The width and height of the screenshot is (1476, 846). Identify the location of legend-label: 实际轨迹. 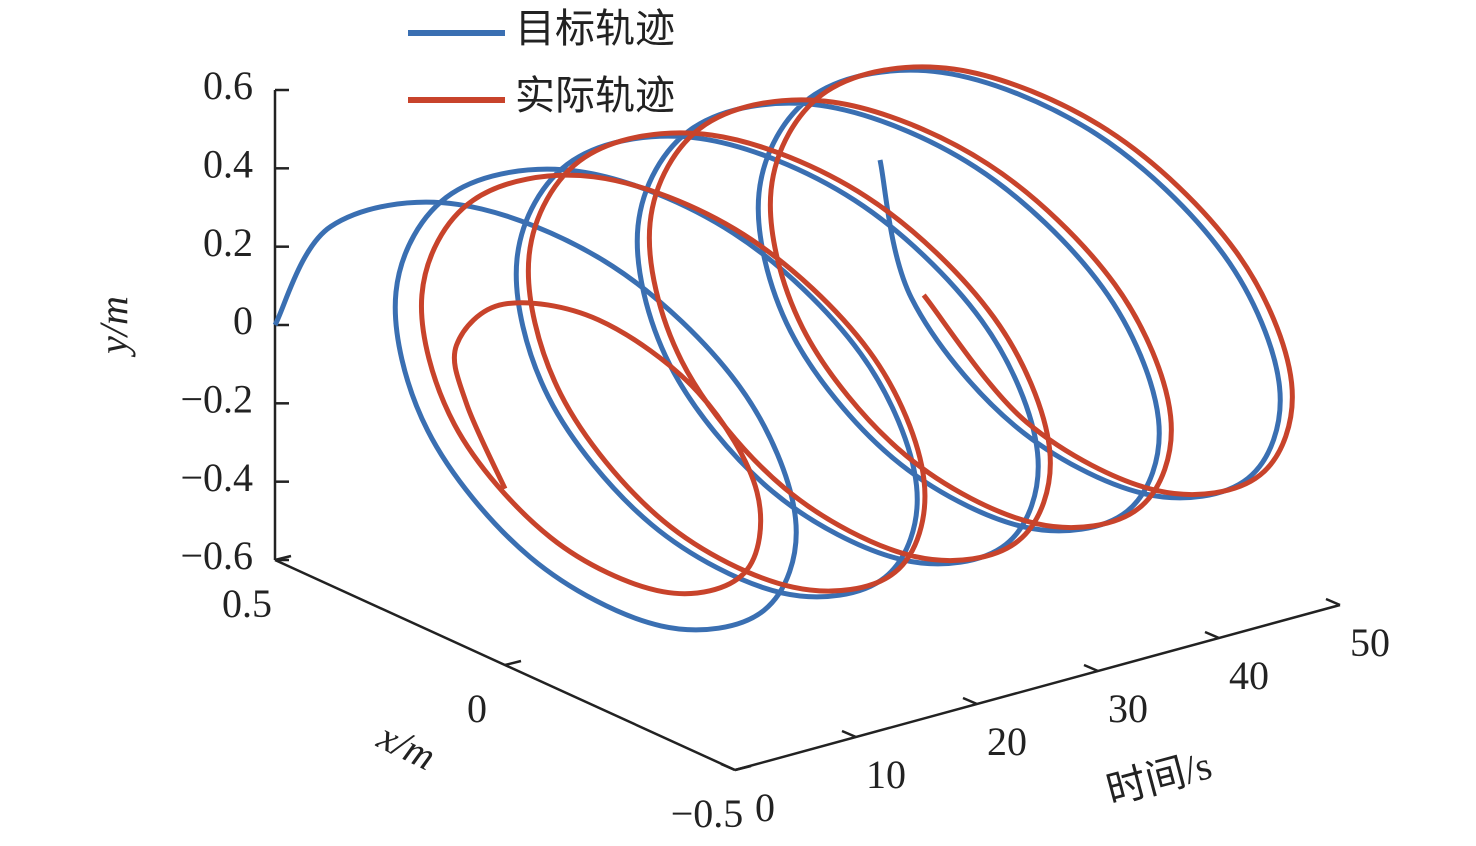
(595, 95).